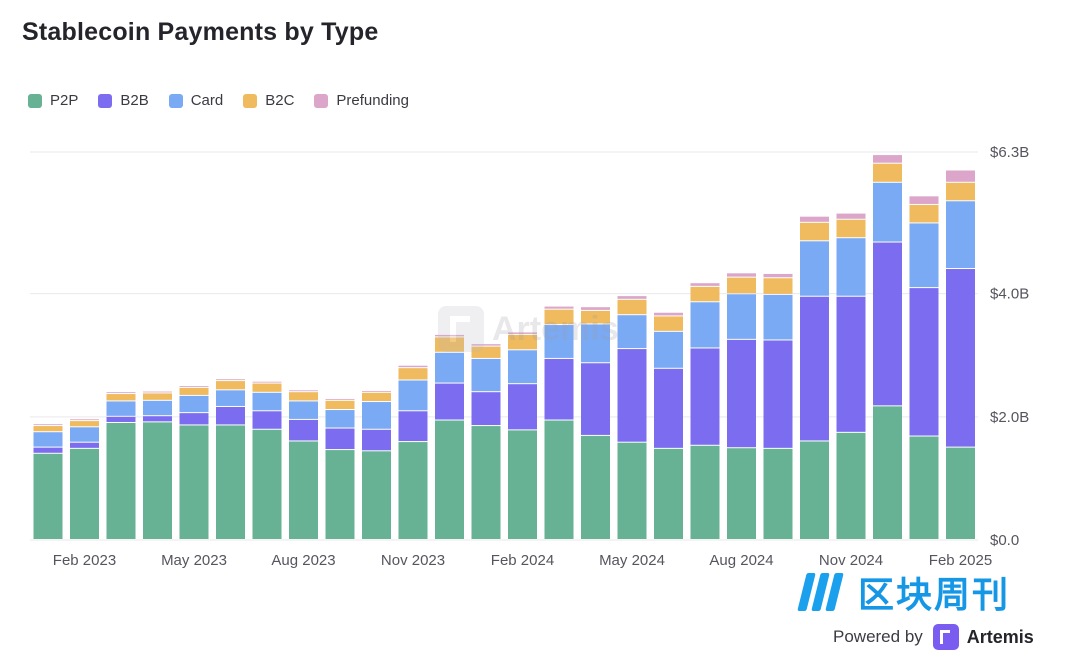  What do you see at coordinates (361, 100) in the screenshot?
I see `legend-item-prefunding: Prefunding` at bounding box center [361, 100].